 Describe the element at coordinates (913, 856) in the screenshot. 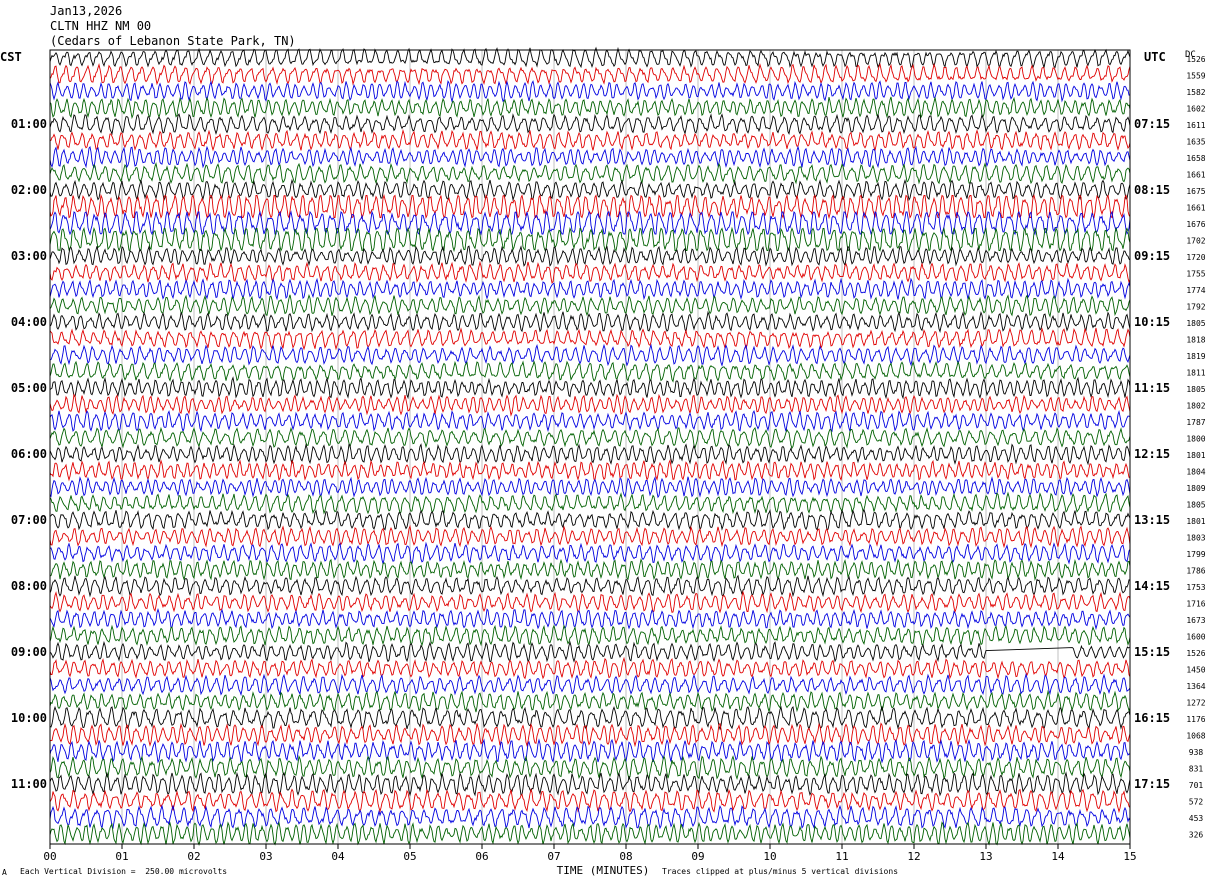

I see `x-tick-label: 12` at that location.